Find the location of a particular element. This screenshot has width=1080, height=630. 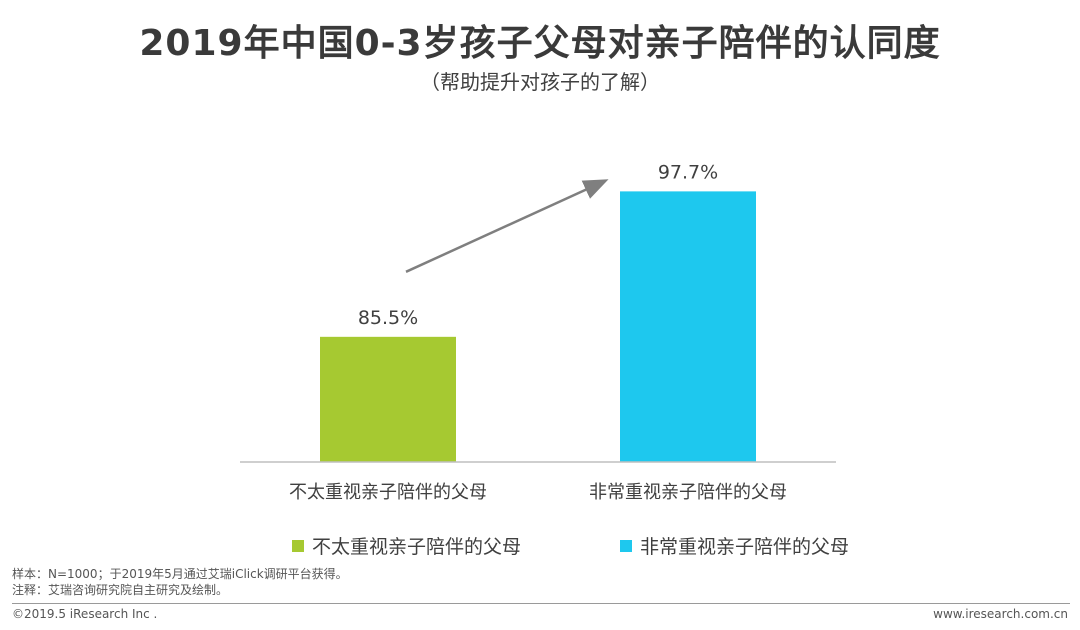

data-label: 85.5% is located at coordinates (388, 318).